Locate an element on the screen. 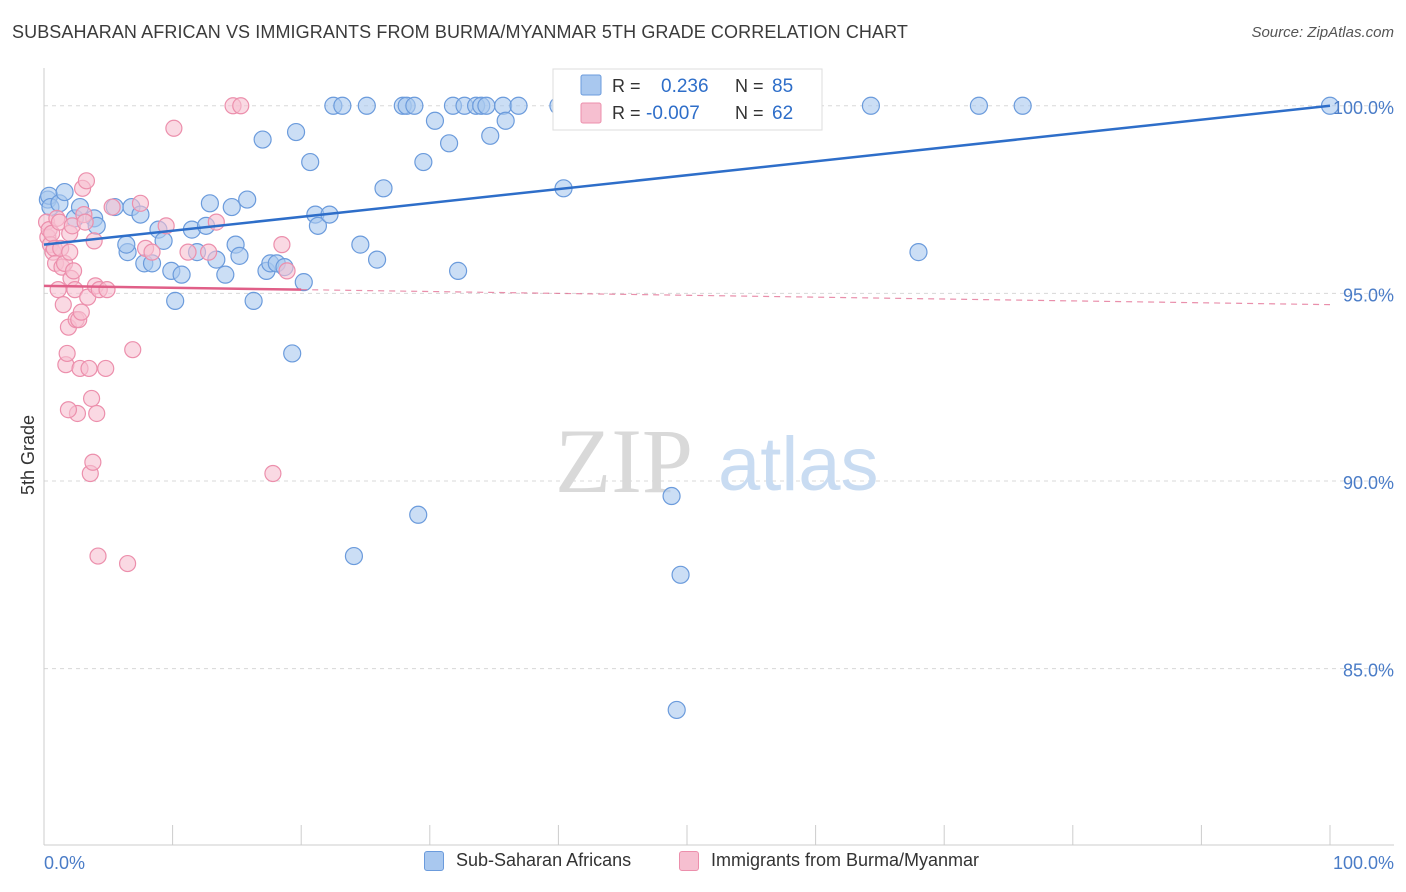 This screenshot has width=1406, height=892. legend-label-sub-saharan: Sub-Saharan Africans is located at coordinates (544, 860).